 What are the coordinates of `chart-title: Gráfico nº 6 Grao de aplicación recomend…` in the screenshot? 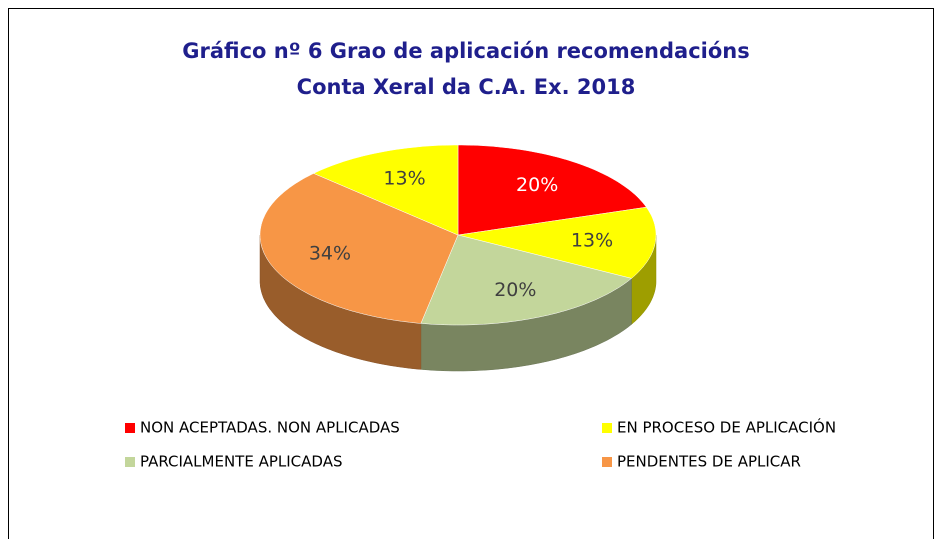 It's located at (465, 51).